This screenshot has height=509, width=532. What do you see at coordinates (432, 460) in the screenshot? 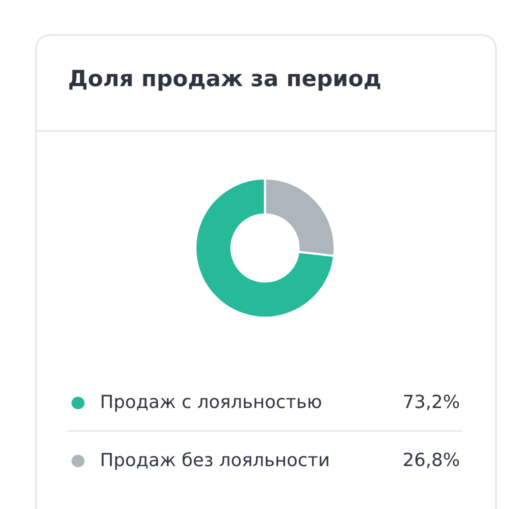
I see `data-label: 26,8%` at bounding box center [432, 460].